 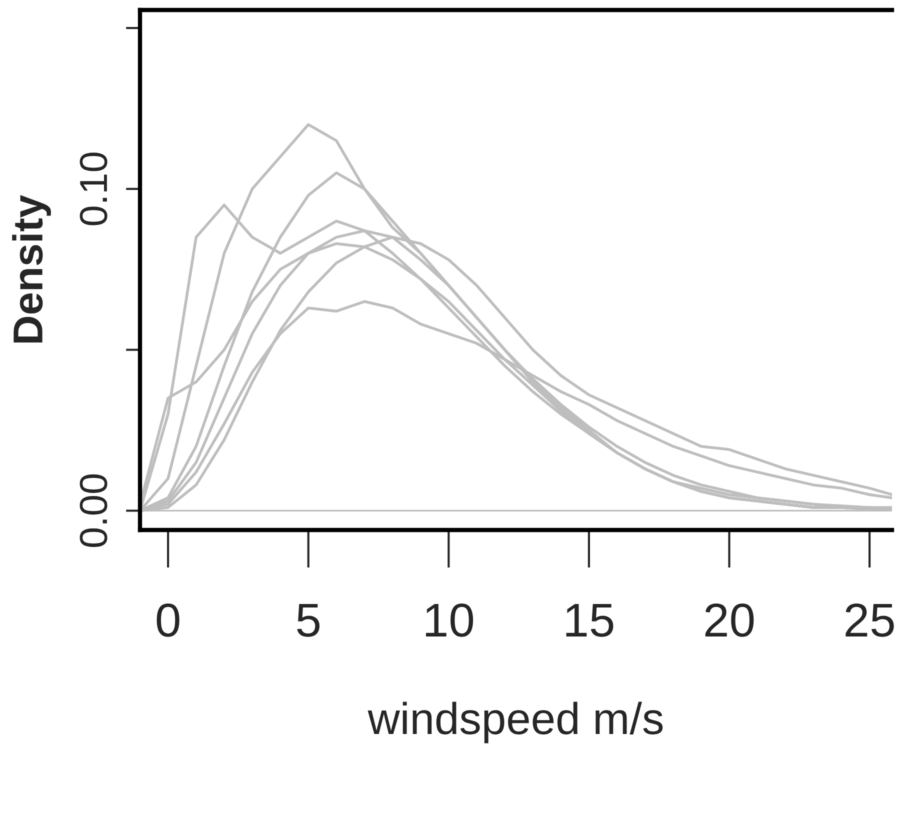 I want to click on y-tick-label: 0.00, so click(x=94, y=511).